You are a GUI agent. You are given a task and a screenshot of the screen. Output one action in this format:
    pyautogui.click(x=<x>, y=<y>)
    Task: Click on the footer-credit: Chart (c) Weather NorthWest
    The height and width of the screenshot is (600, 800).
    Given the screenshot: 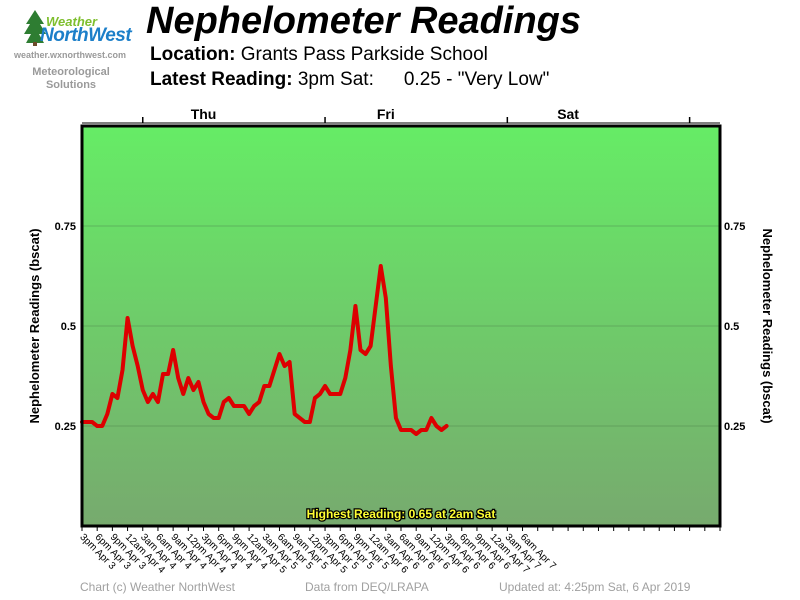 What is the action you would take?
    pyautogui.click(x=157, y=587)
    